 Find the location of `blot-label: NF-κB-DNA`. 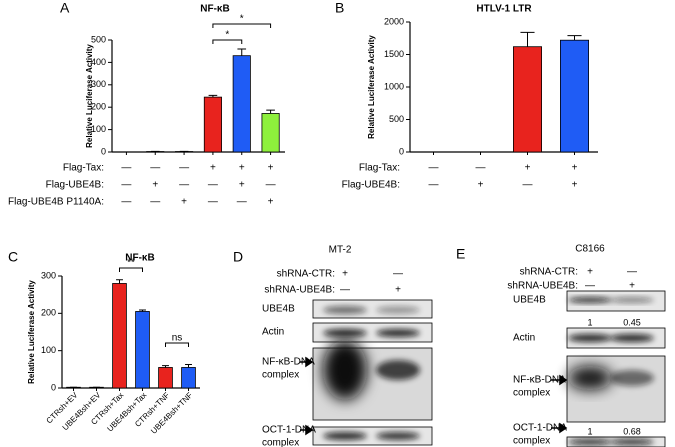

blot-label: NF-κB-DNA is located at coordinates (539, 380).